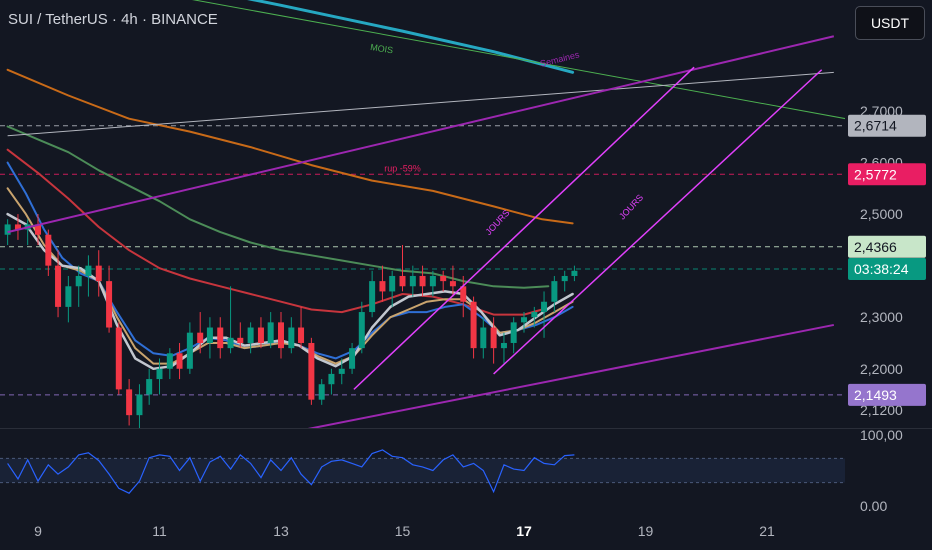 The height and width of the screenshot is (550, 932). What do you see at coordinates (881, 317) in the screenshot?
I see `price-tick-label: 2,3000` at bounding box center [881, 317].